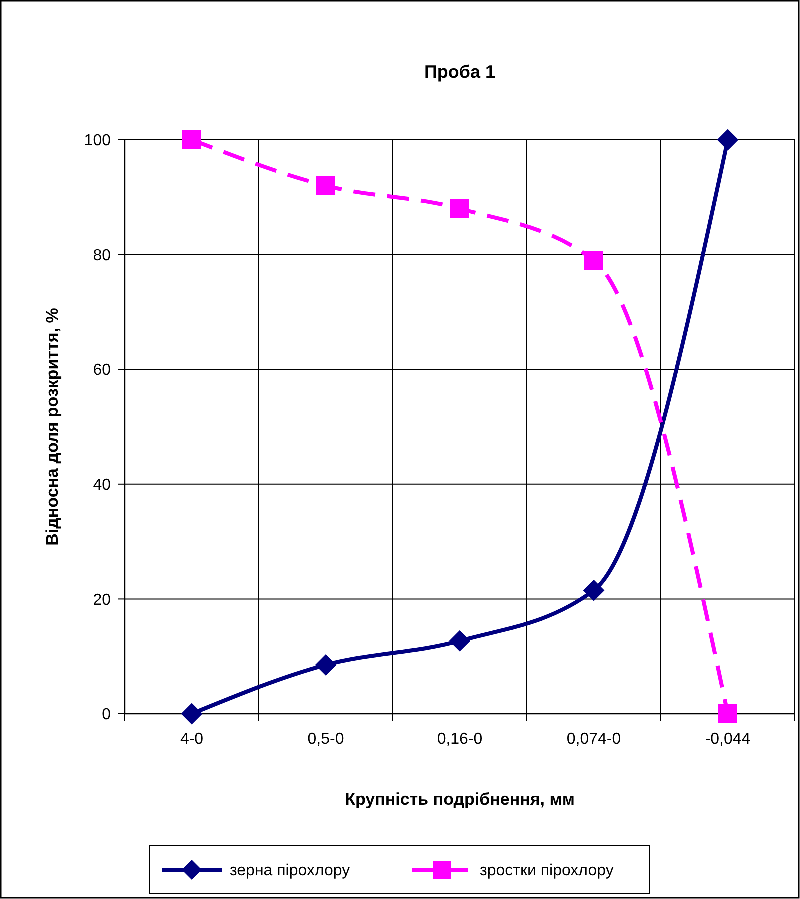  I want to click on y-tick-label: 80, so click(102, 255).